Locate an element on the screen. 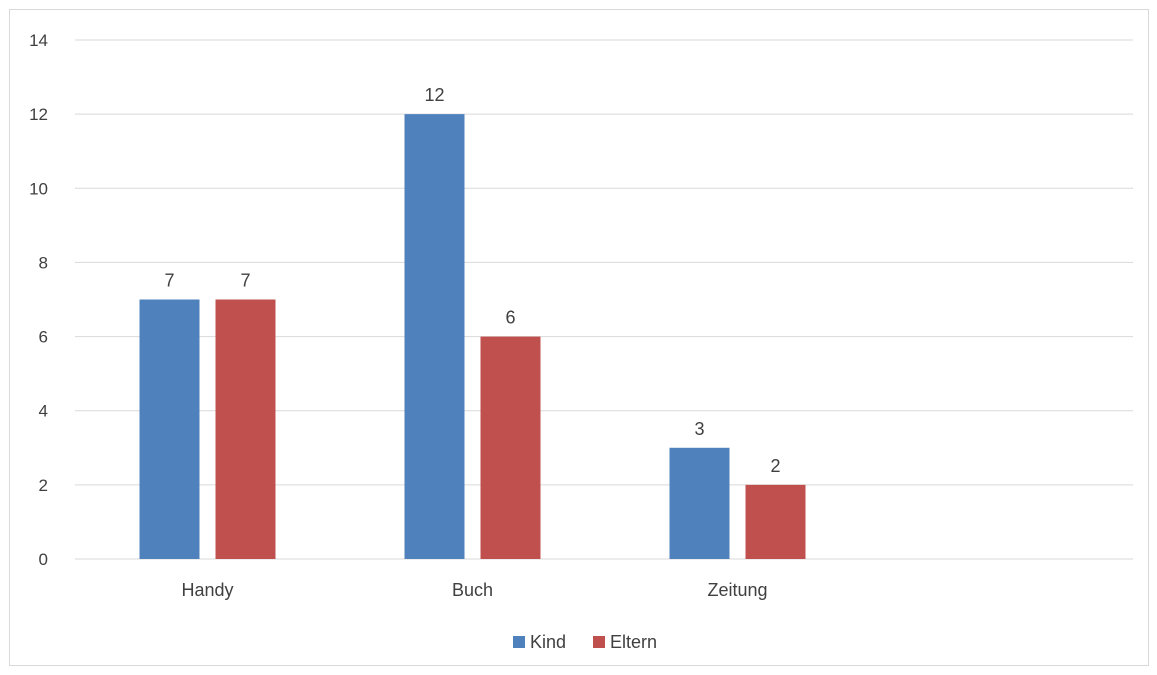  y-axis-tick-labels: 0 2 4 6 8 10 12 14 is located at coordinates (38, 300).